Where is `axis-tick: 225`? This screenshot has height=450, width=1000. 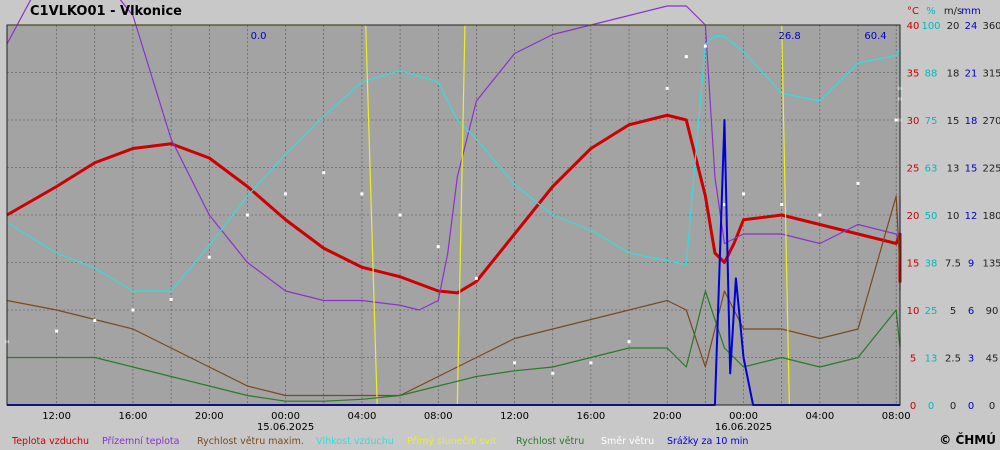
axis-tick: 225 is located at coordinates (991, 169).